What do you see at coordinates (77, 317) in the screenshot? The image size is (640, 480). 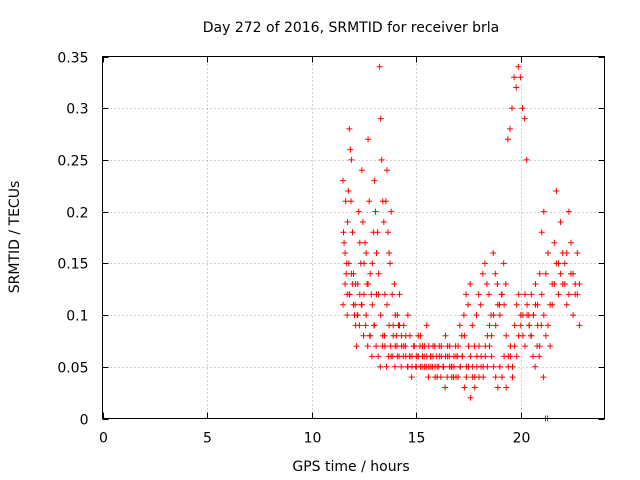 I see `y-tick-label: 0.1` at bounding box center [77, 317].